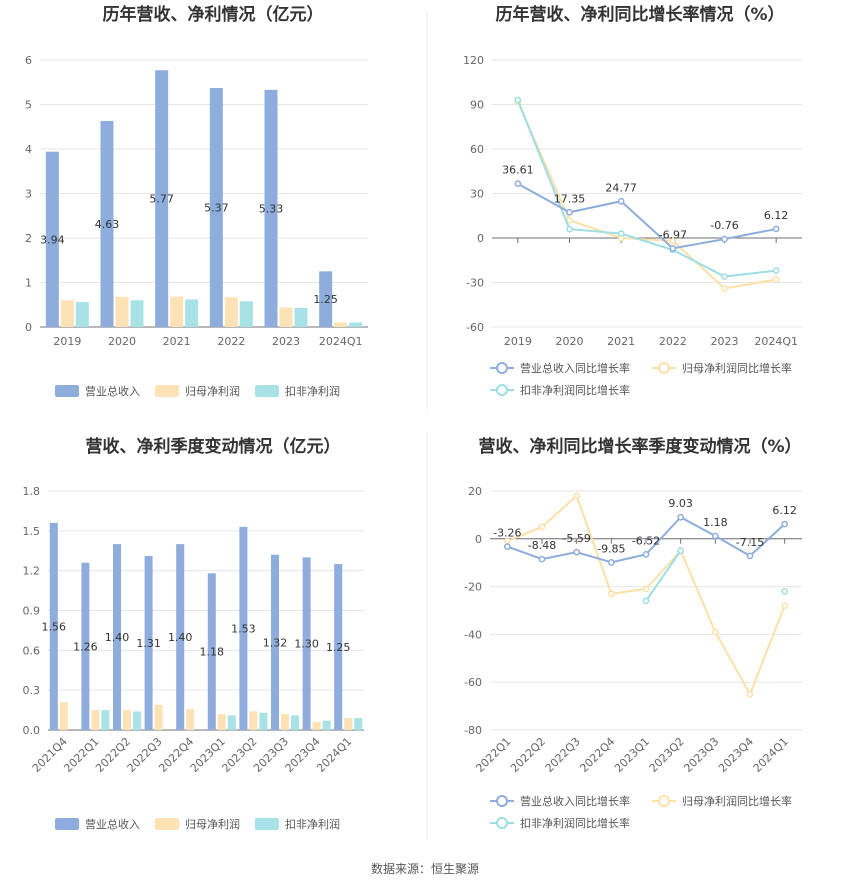  Describe the element at coordinates (737, 368) in the screenshot. I see `legend-label: 归母净利润同比增长率` at that location.